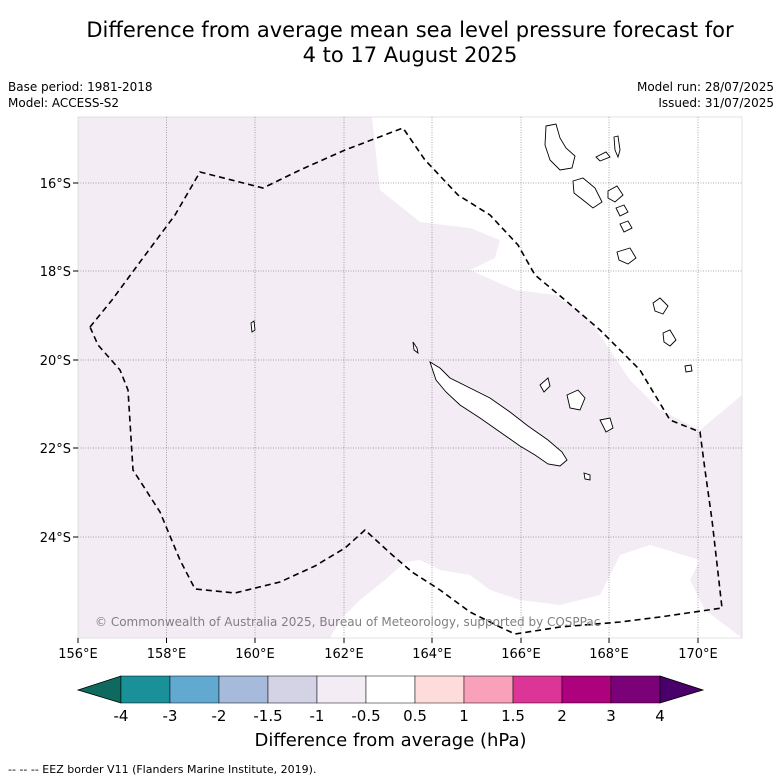  What do you see at coordinates (682, 689) in the screenshot?
I see `colorbar-max-extension` at bounding box center [682, 689].